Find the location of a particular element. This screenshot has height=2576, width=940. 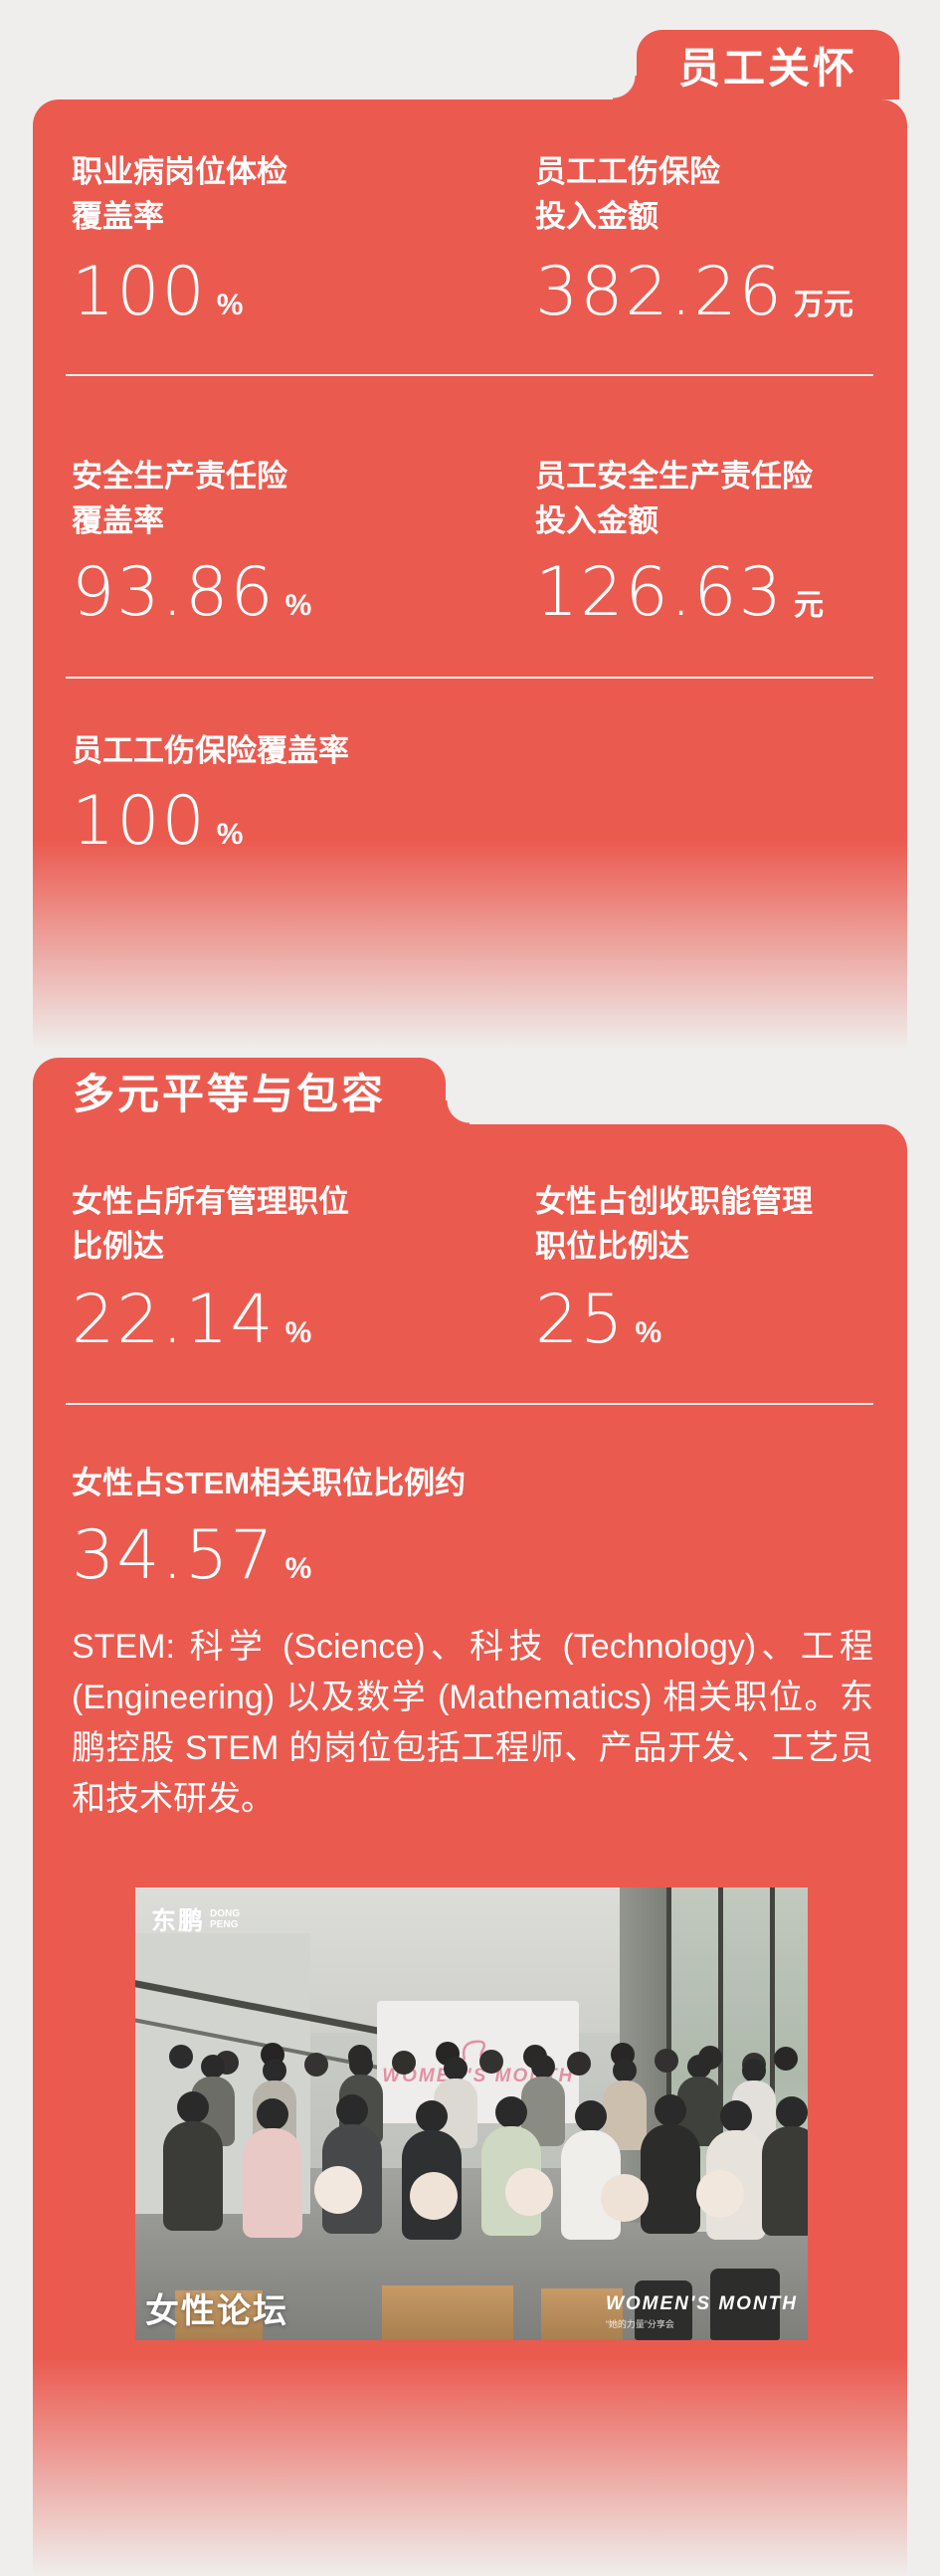

stat-label: 女性占创收职能管理 is located at coordinates (674, 1201).